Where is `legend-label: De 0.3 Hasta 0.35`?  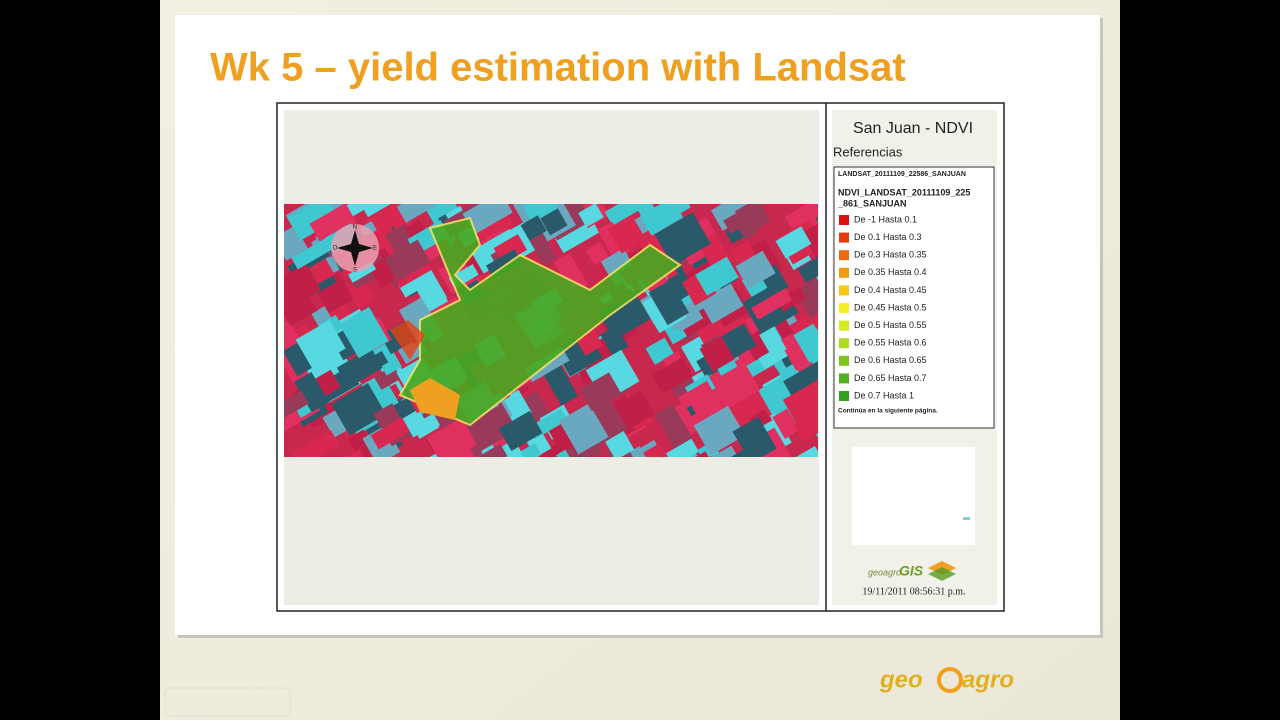
legend-label: De 0.3 Hasta 0.35 is located at coordinates (890, 255).